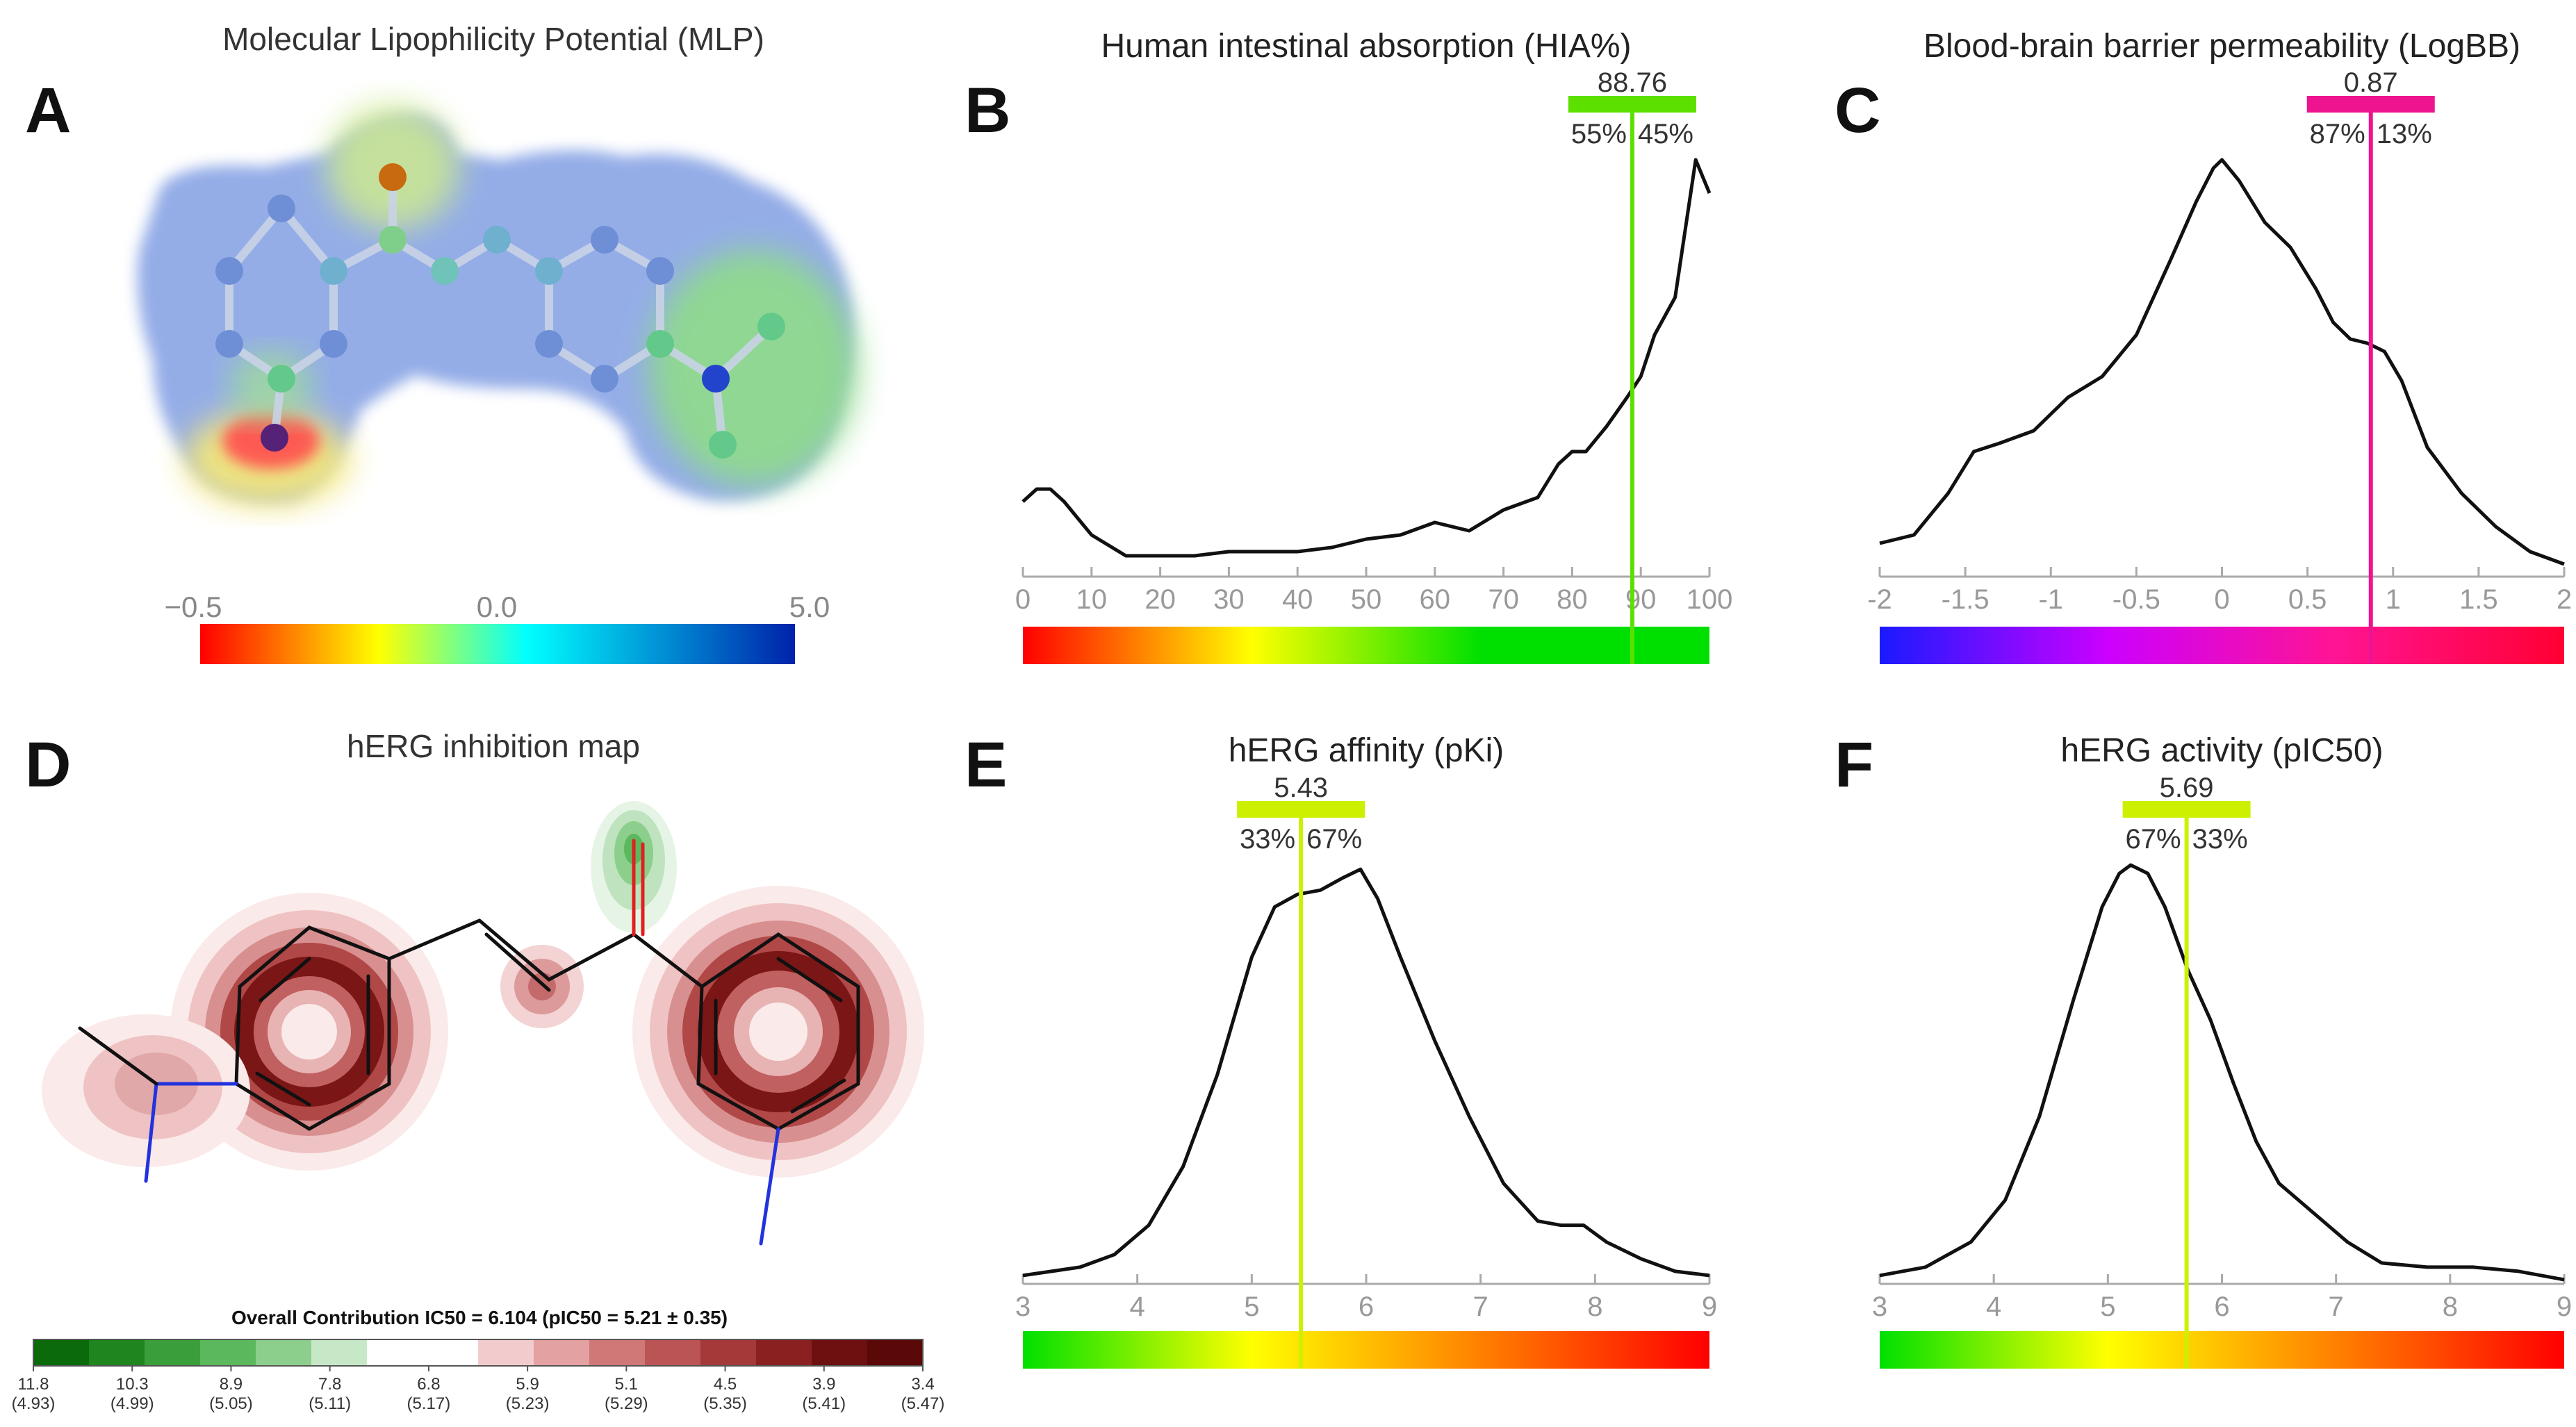 This screenshot has width=2576, height=1427. What do you see at coordinates (2221, 46) in the screenshot?
I see `chart-title: Blood-brain barrier permeability (LogBB)` at bounding box center [2221, 46].